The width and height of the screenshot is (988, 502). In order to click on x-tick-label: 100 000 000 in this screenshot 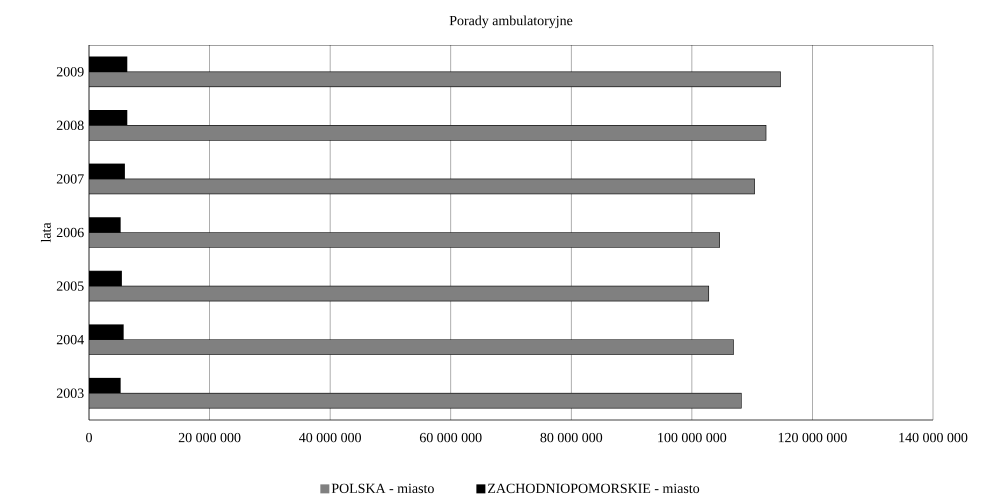, I will do `click(692, 437)`.